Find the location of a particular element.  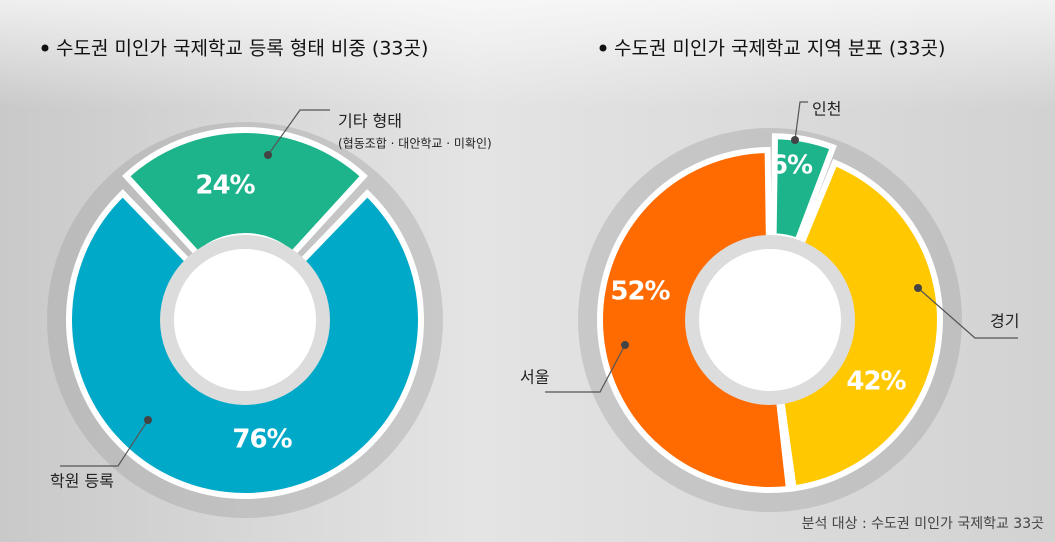

chart-title: 수도권 미인가 국제학교 지역 분포 (33곳) is located at coordinates (779, 49).